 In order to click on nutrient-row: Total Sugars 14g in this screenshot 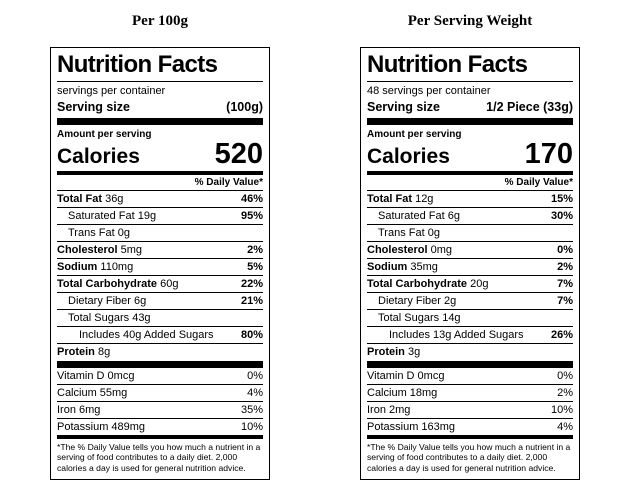, I will do `click(470, 317)`.